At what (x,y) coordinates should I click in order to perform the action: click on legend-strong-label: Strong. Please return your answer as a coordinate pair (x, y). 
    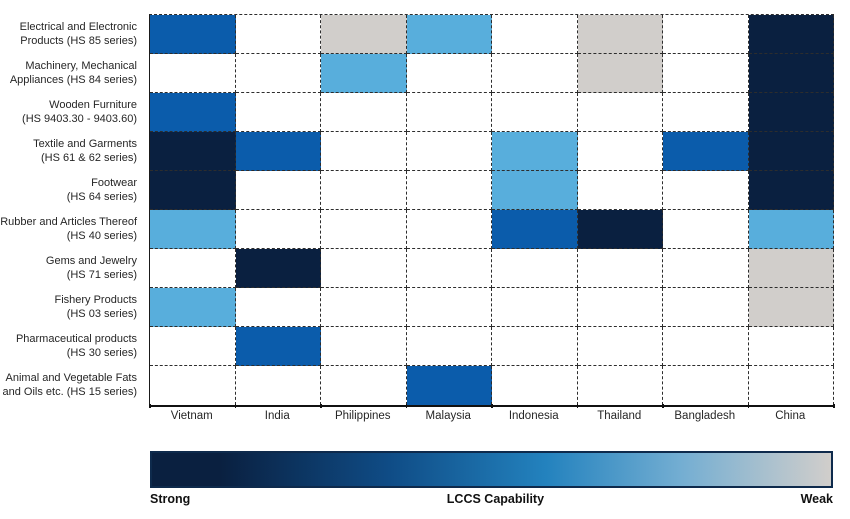
    Looking at the image, I should click on (170, 499).